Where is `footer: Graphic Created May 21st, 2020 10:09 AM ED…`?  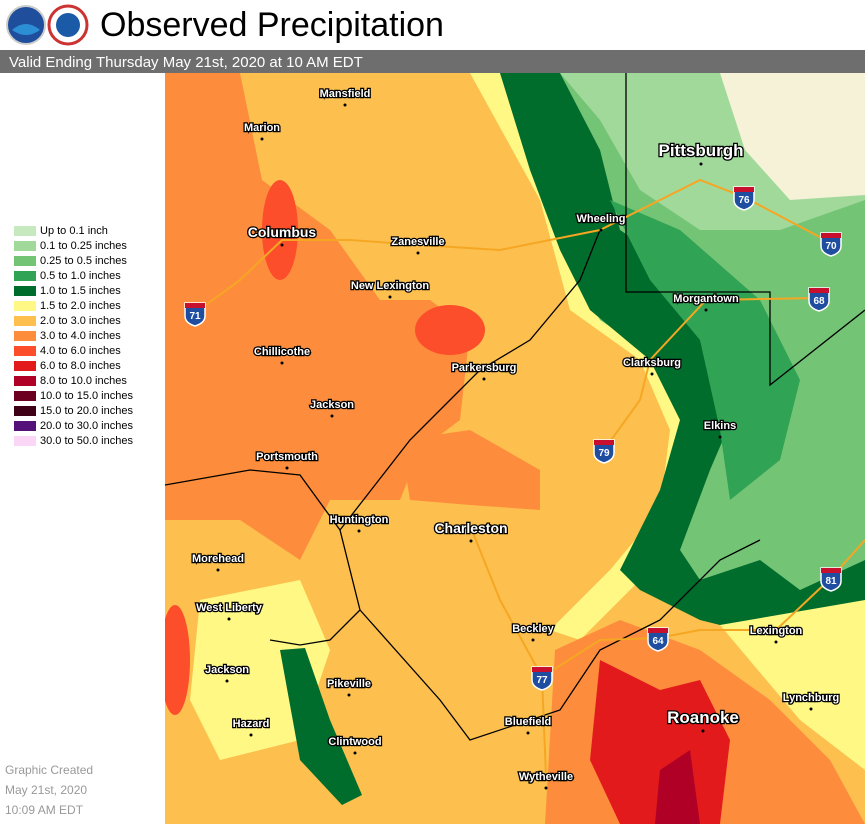 footer: Graphic Created May 21st, 2020 10:09 AM ED… is located at coordinates (49, 790).